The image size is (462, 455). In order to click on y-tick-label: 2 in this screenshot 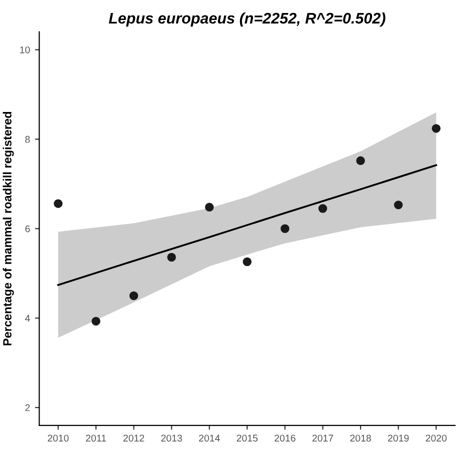, I will do `click(27, 408)`.